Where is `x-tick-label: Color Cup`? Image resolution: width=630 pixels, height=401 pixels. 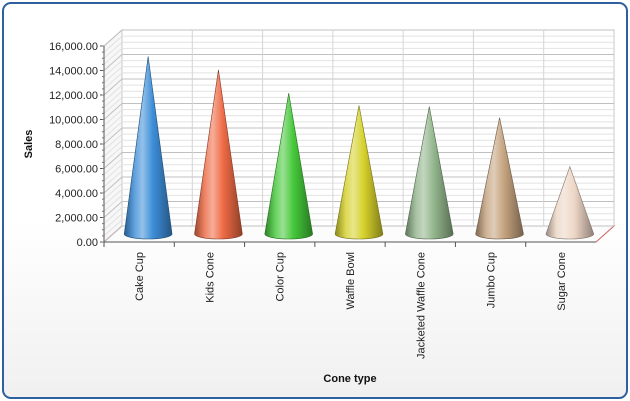
x-tick-label: Color Cup is located at coordinates (281, 277).